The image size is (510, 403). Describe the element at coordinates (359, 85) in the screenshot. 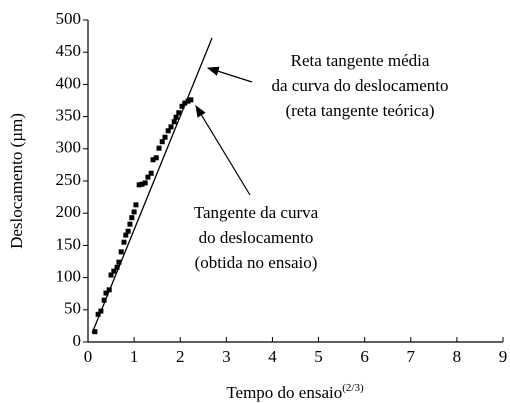

I see `annotation: da curva do deslocamento` at that location.